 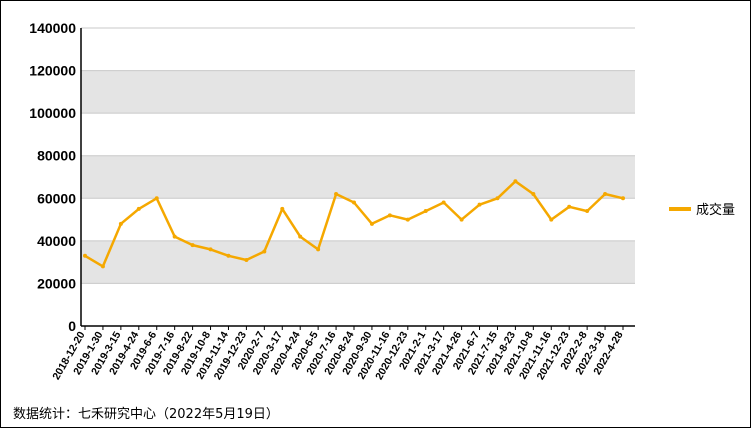 What do you see at coordinates (72, 326) in the screenshot?
I see `y-tick-label: 0` at bounding box center [72, 326].